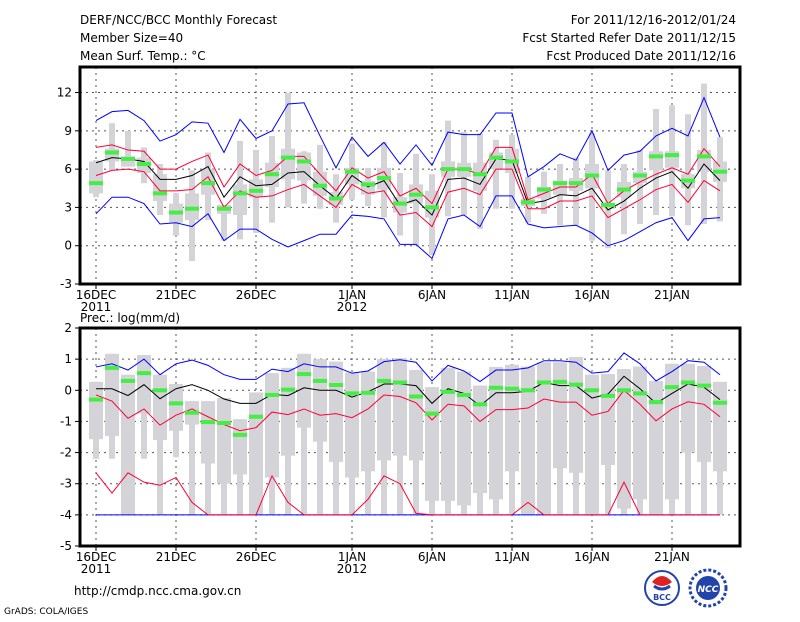 The width and height of the screenshot is (800, 622). What do you see at coordinates (672, 557) in the screenshot?
I see `x-tick-label: 21JAN` at bounding box center [672, 557].